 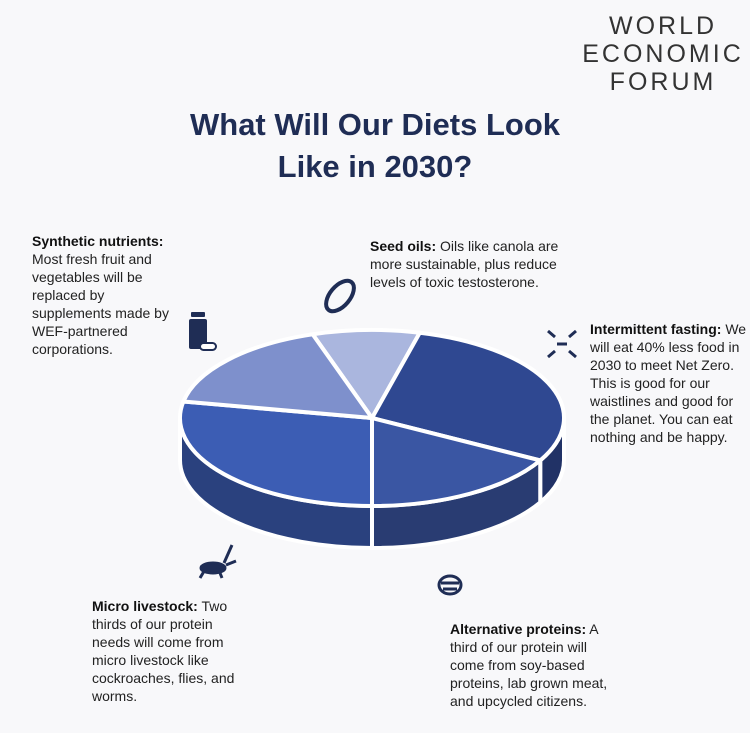 I want to click on logo-line: FORUM, so click(x=663, y=82).